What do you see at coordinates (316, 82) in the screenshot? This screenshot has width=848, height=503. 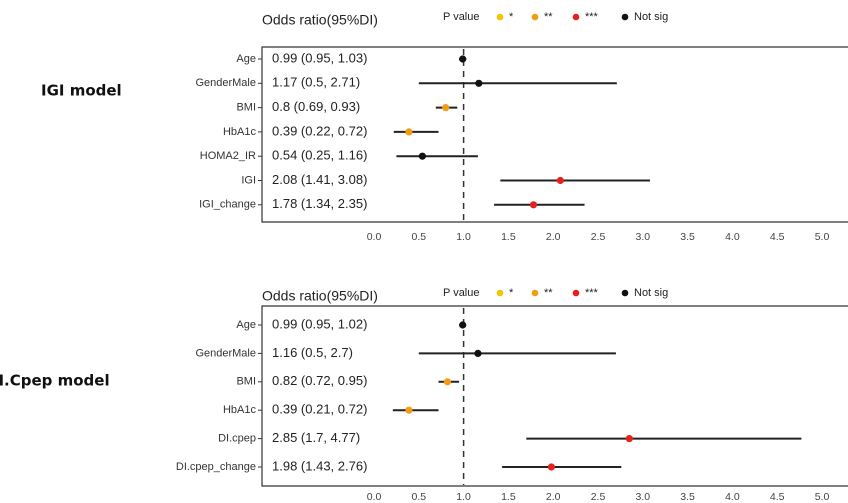 I see `odds-ratio-text: 1.17 (0.5, 2.71)` at bounding box center [316, 82].